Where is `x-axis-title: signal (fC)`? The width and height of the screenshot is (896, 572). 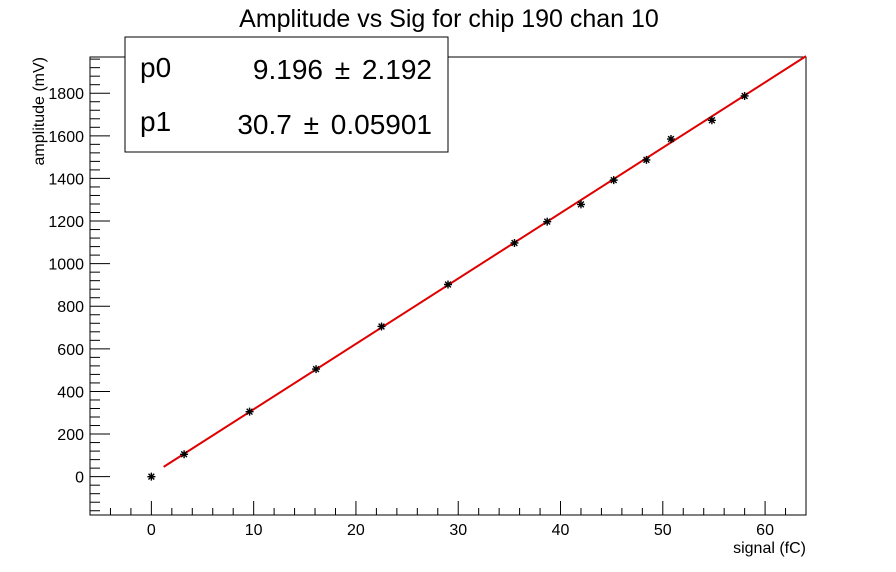
x-axis-title: signal (fC) is located at coordinates (769, 548).